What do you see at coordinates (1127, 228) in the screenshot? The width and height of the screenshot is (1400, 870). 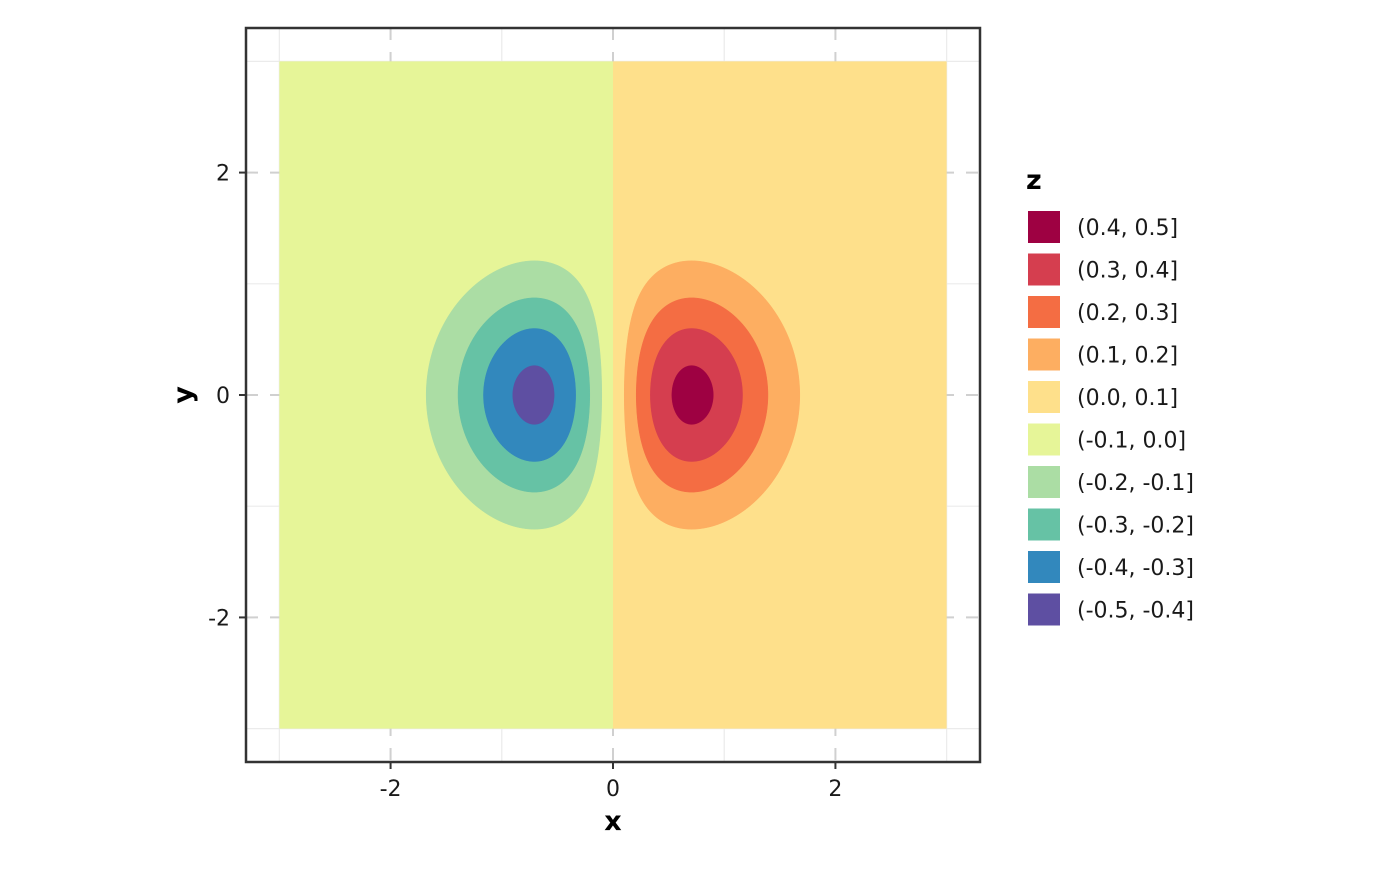 I see `legend-label: (0.4, 0.5]` at bounding box center [1127, 228].